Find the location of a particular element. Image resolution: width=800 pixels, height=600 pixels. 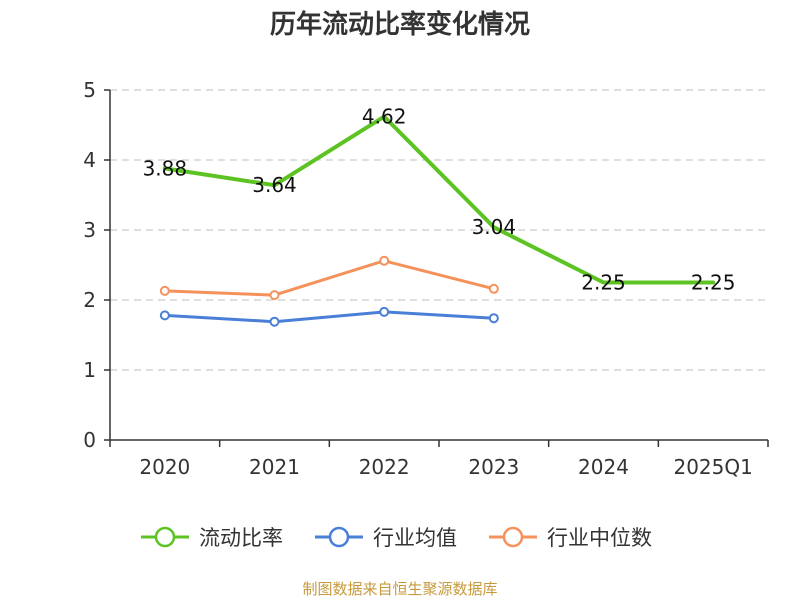

legend-label: 行业均值 is located at coordinates (415, 538).